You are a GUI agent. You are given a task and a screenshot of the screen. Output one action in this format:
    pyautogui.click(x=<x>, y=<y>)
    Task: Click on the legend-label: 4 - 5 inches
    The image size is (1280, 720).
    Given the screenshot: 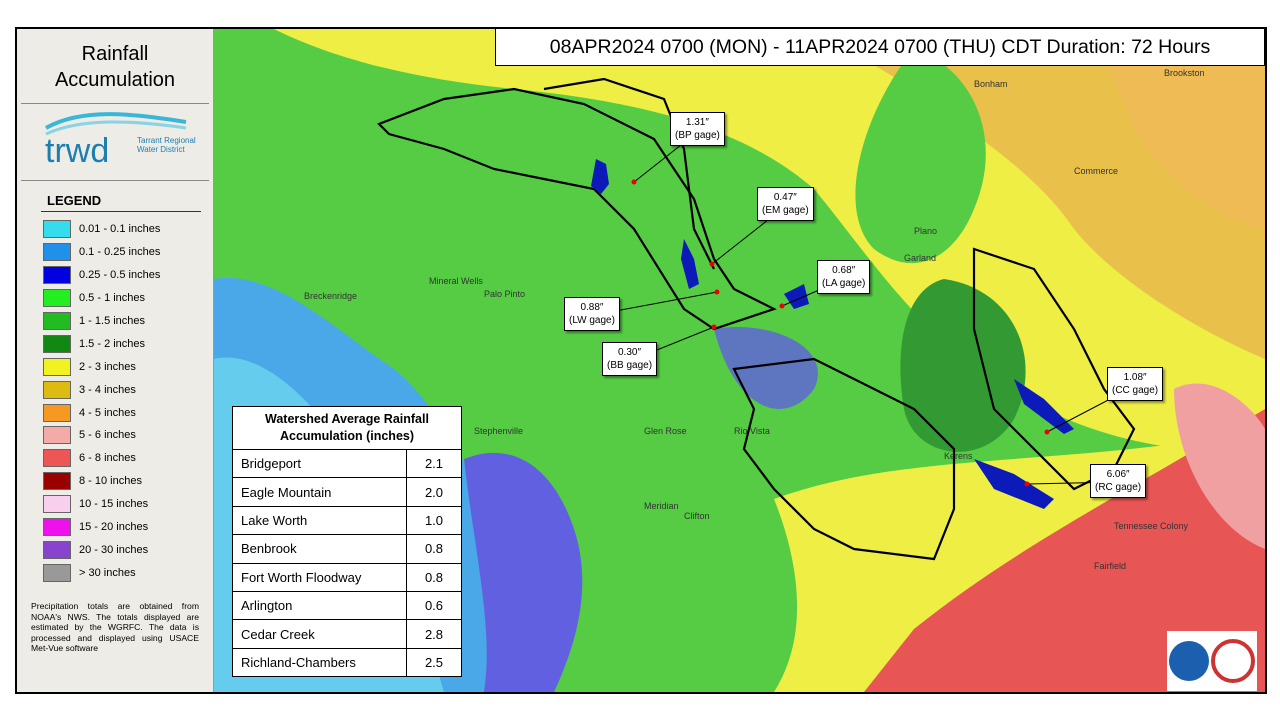 What is the action you would take?
    pyautogui.click(x=107, y=412)
    